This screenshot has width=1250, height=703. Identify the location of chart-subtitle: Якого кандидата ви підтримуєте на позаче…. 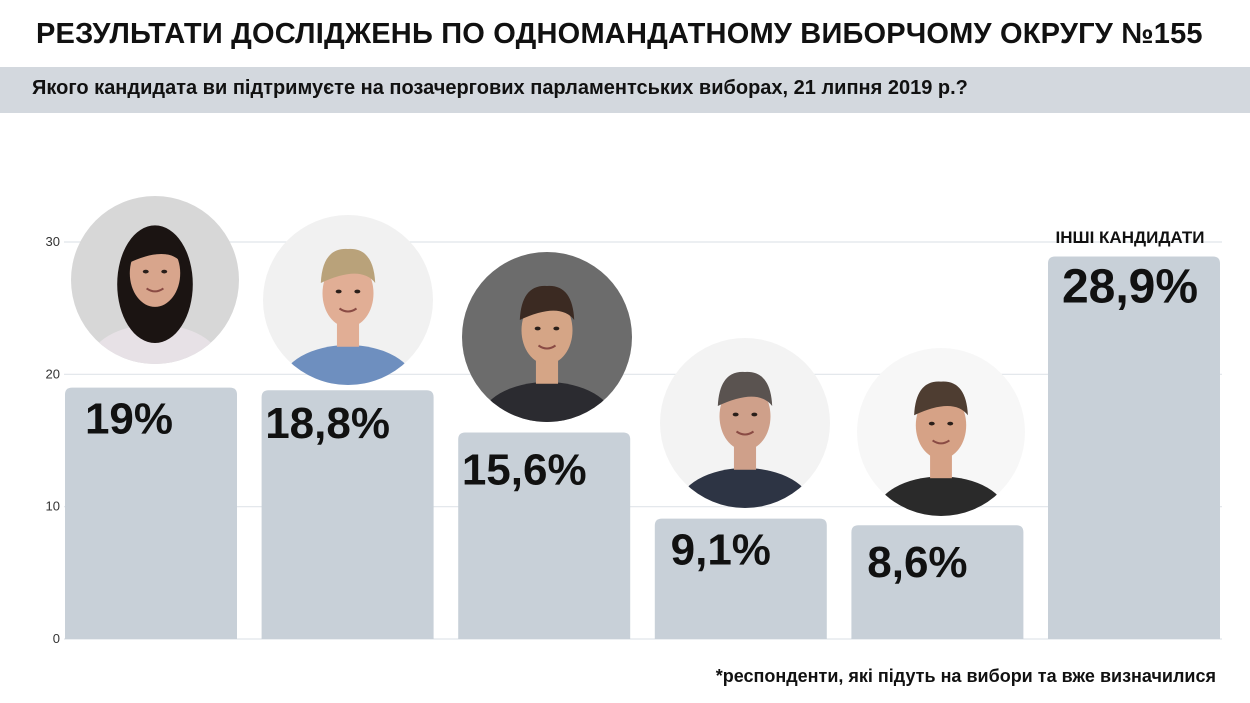
(500, 88).